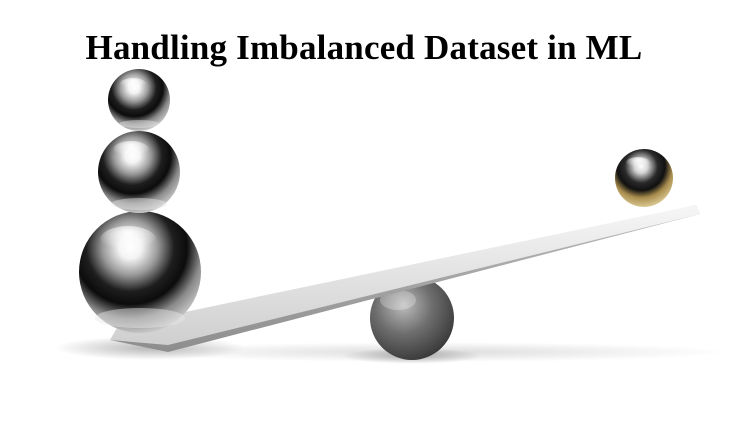  What do you see at coordinates (364, 47) in the screenshot?
I see `page-title: Handling Imbalanced Dataset in ML` at bounding box center [364, 47].